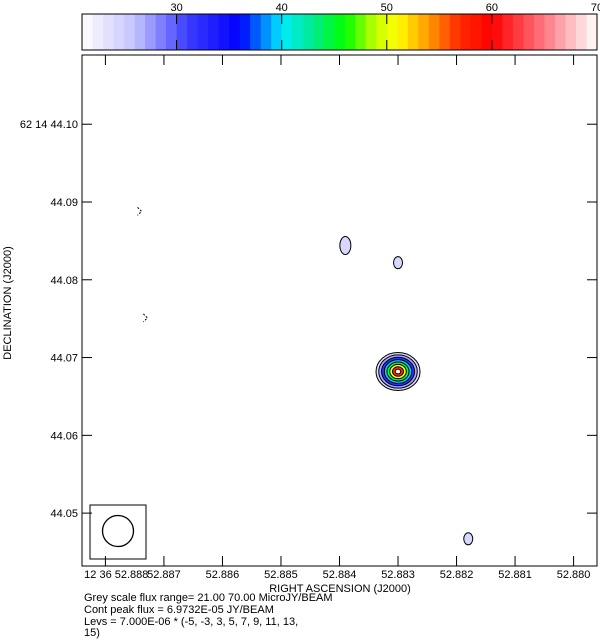  What do you see at coordinates (64, 281) in the screenshot?
I see `y-tick-label: 44.08` at bounding box center [64, 281].